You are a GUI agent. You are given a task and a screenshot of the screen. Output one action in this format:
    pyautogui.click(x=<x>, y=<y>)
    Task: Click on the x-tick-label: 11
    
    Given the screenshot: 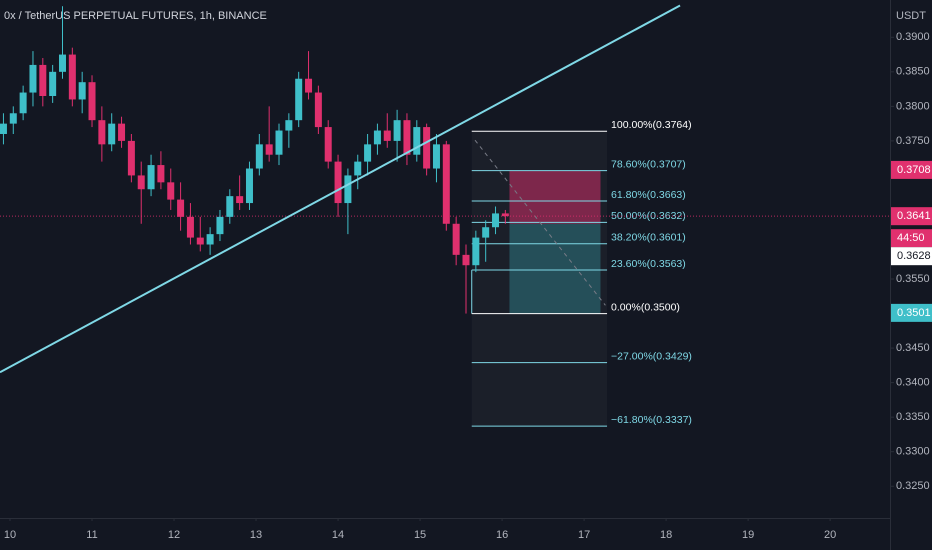 What is the action you would take?
    pyautogui.click(x=91, y=535)
    